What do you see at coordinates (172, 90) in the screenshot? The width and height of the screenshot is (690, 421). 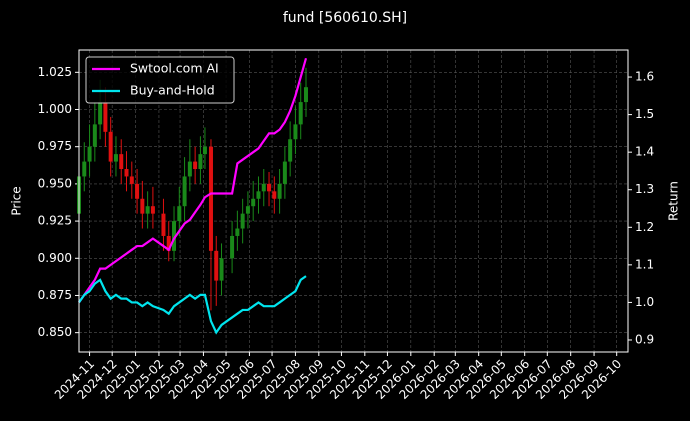 I see `legend-label: Buy-and-Hold` at bounding box center [172, 90].